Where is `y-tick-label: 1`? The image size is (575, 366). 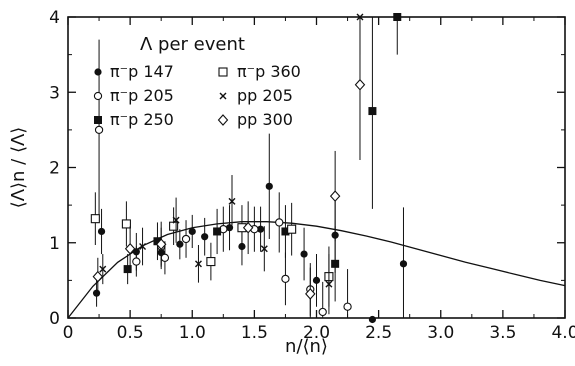 y-tick-label: 1 is located at coordinates (54, 244).